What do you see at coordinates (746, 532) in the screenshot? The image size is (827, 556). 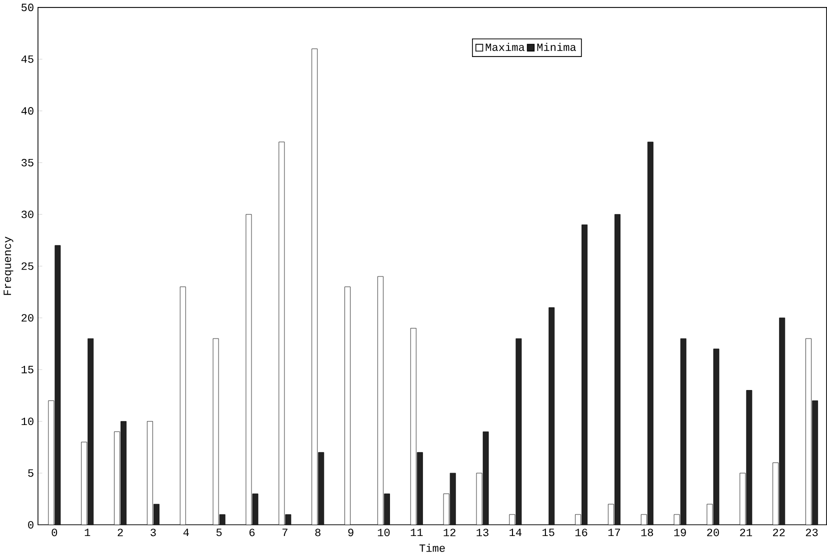 I see `x-tick-label: 21` at bounding box center [746, 532].